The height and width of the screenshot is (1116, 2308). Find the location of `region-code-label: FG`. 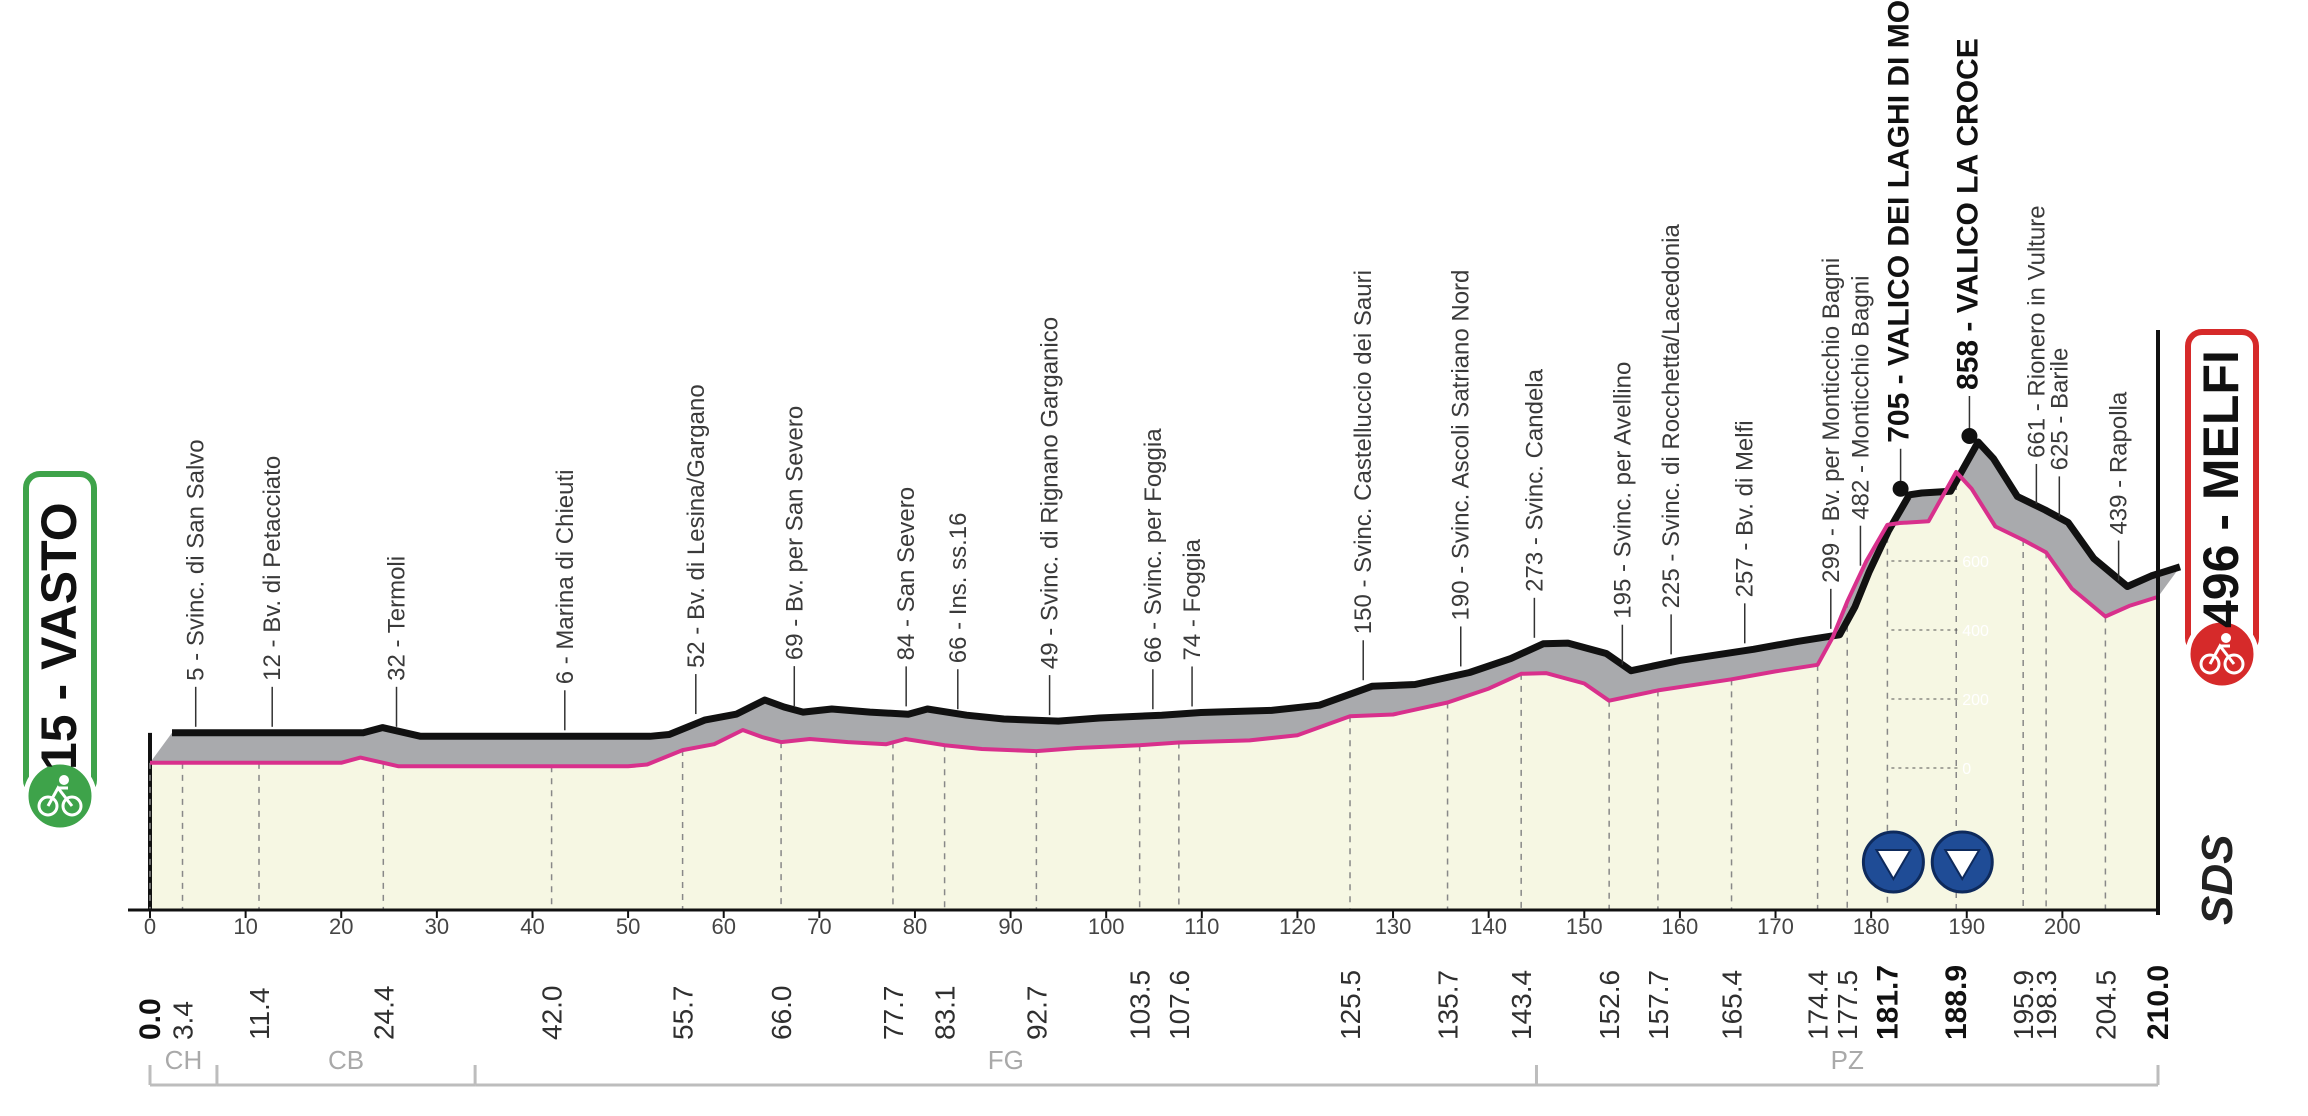

region-code-label: FG is located at coordinates (1006, 1060).